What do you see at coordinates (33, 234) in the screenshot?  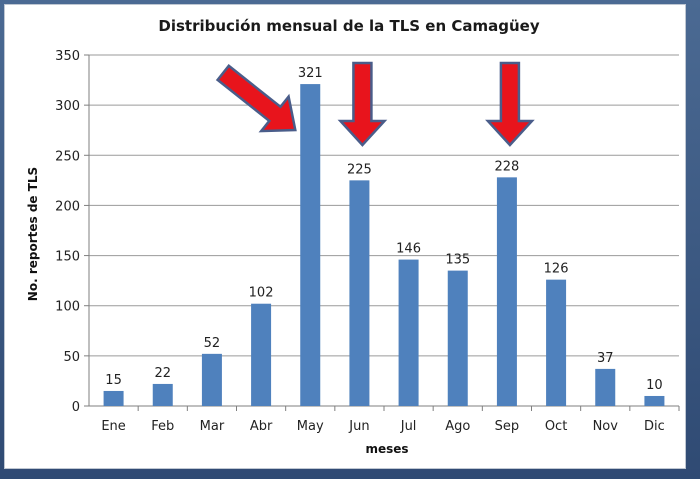 I see `y-axis-title: No. reportes de TLS` at bounding box center [33, 234].